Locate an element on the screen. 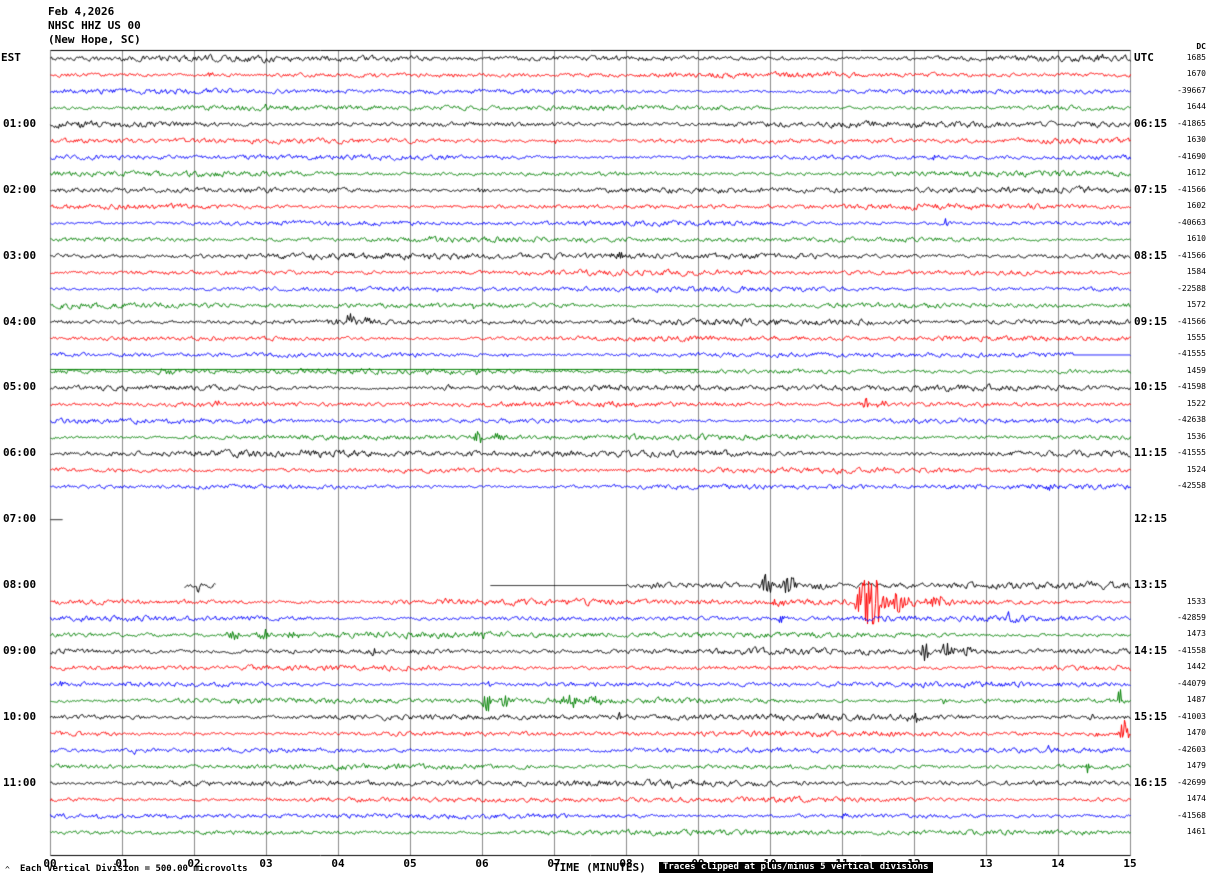  dc-offset-value: 1685 is located at coordinates (1196, 57).